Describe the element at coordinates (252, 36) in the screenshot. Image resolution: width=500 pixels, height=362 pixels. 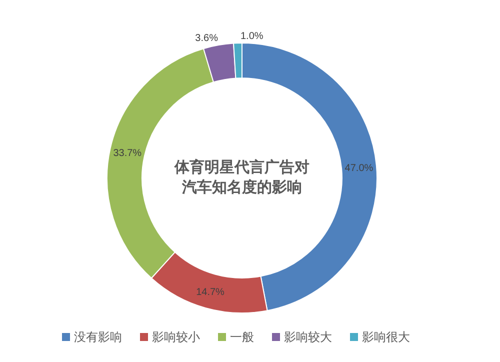
I see `data-label: 1.0%` at that location.